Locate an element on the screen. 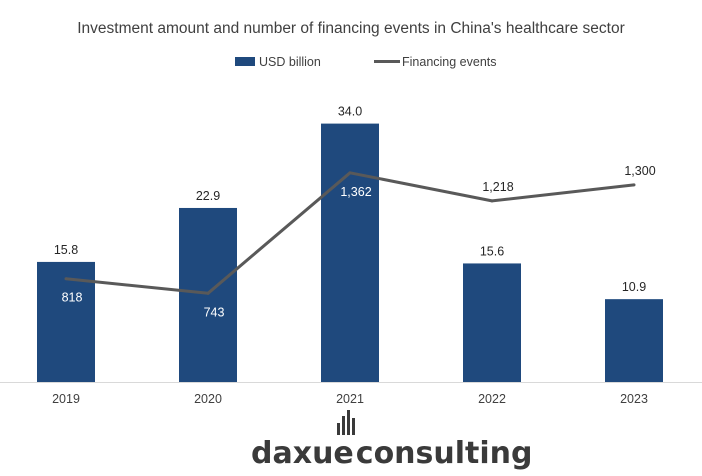 The width and height of the screenshot is (702, 476). line-point-2023 is located at coordinates (634, 185).